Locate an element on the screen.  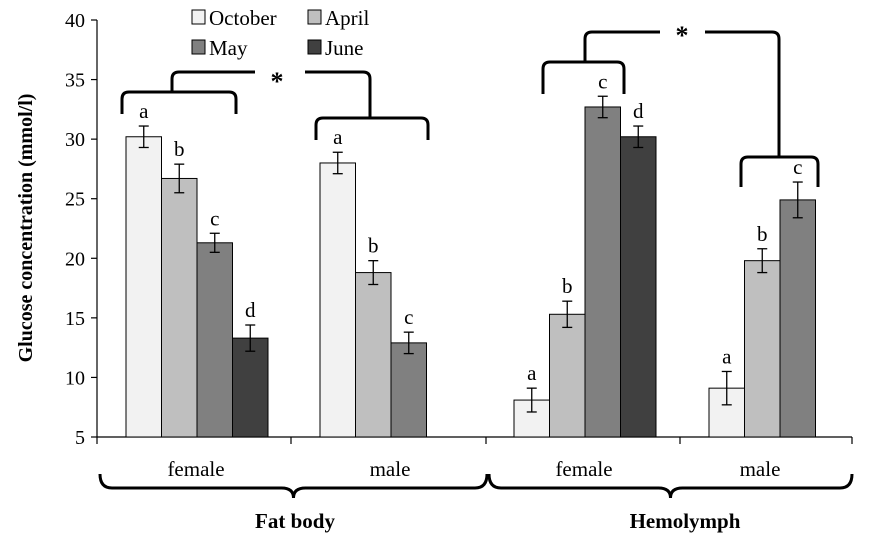
tissue-label: Fat body is located at coordinates (295, 521).